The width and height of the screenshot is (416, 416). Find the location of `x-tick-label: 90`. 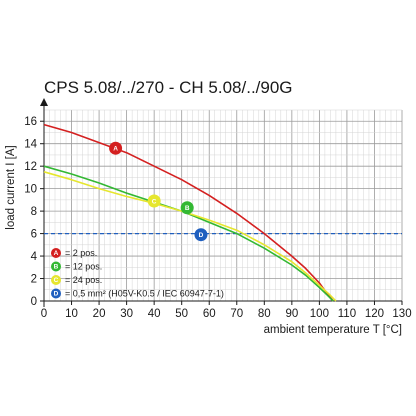

x-tick-label: 90 is located at coordinates (291, 314).